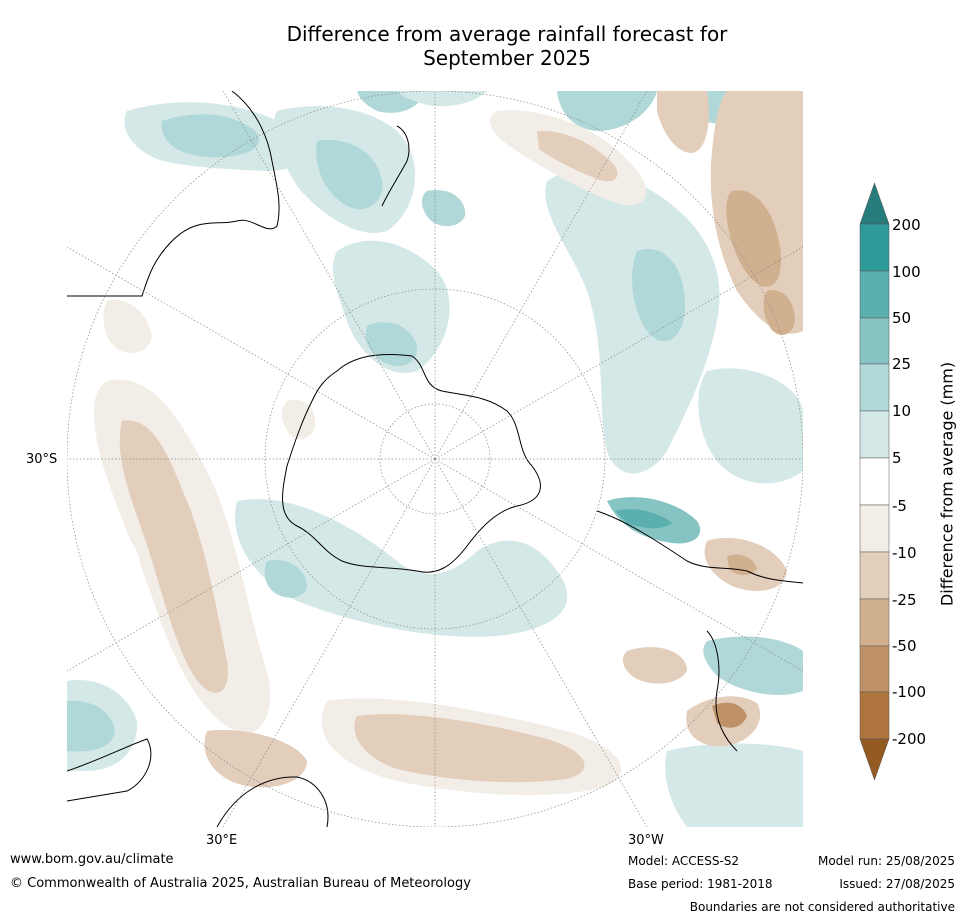  Describe the element at coordinates (874, 481) in the screenshot. I see `colorbar-swatches` at that location.